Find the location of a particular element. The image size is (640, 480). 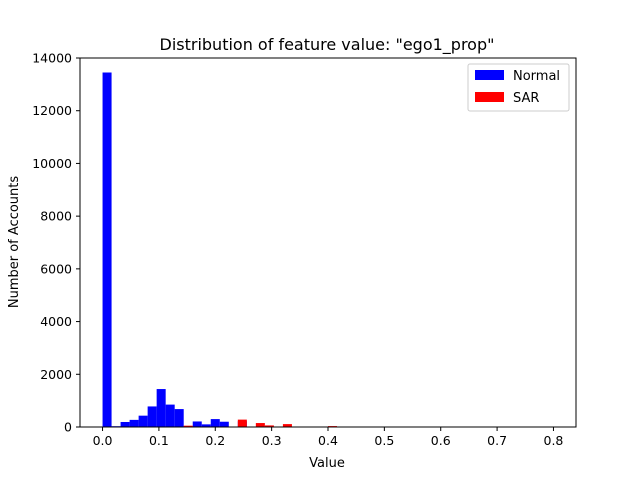

legend-label-sar: SAR is located at coordinates (526, 98).